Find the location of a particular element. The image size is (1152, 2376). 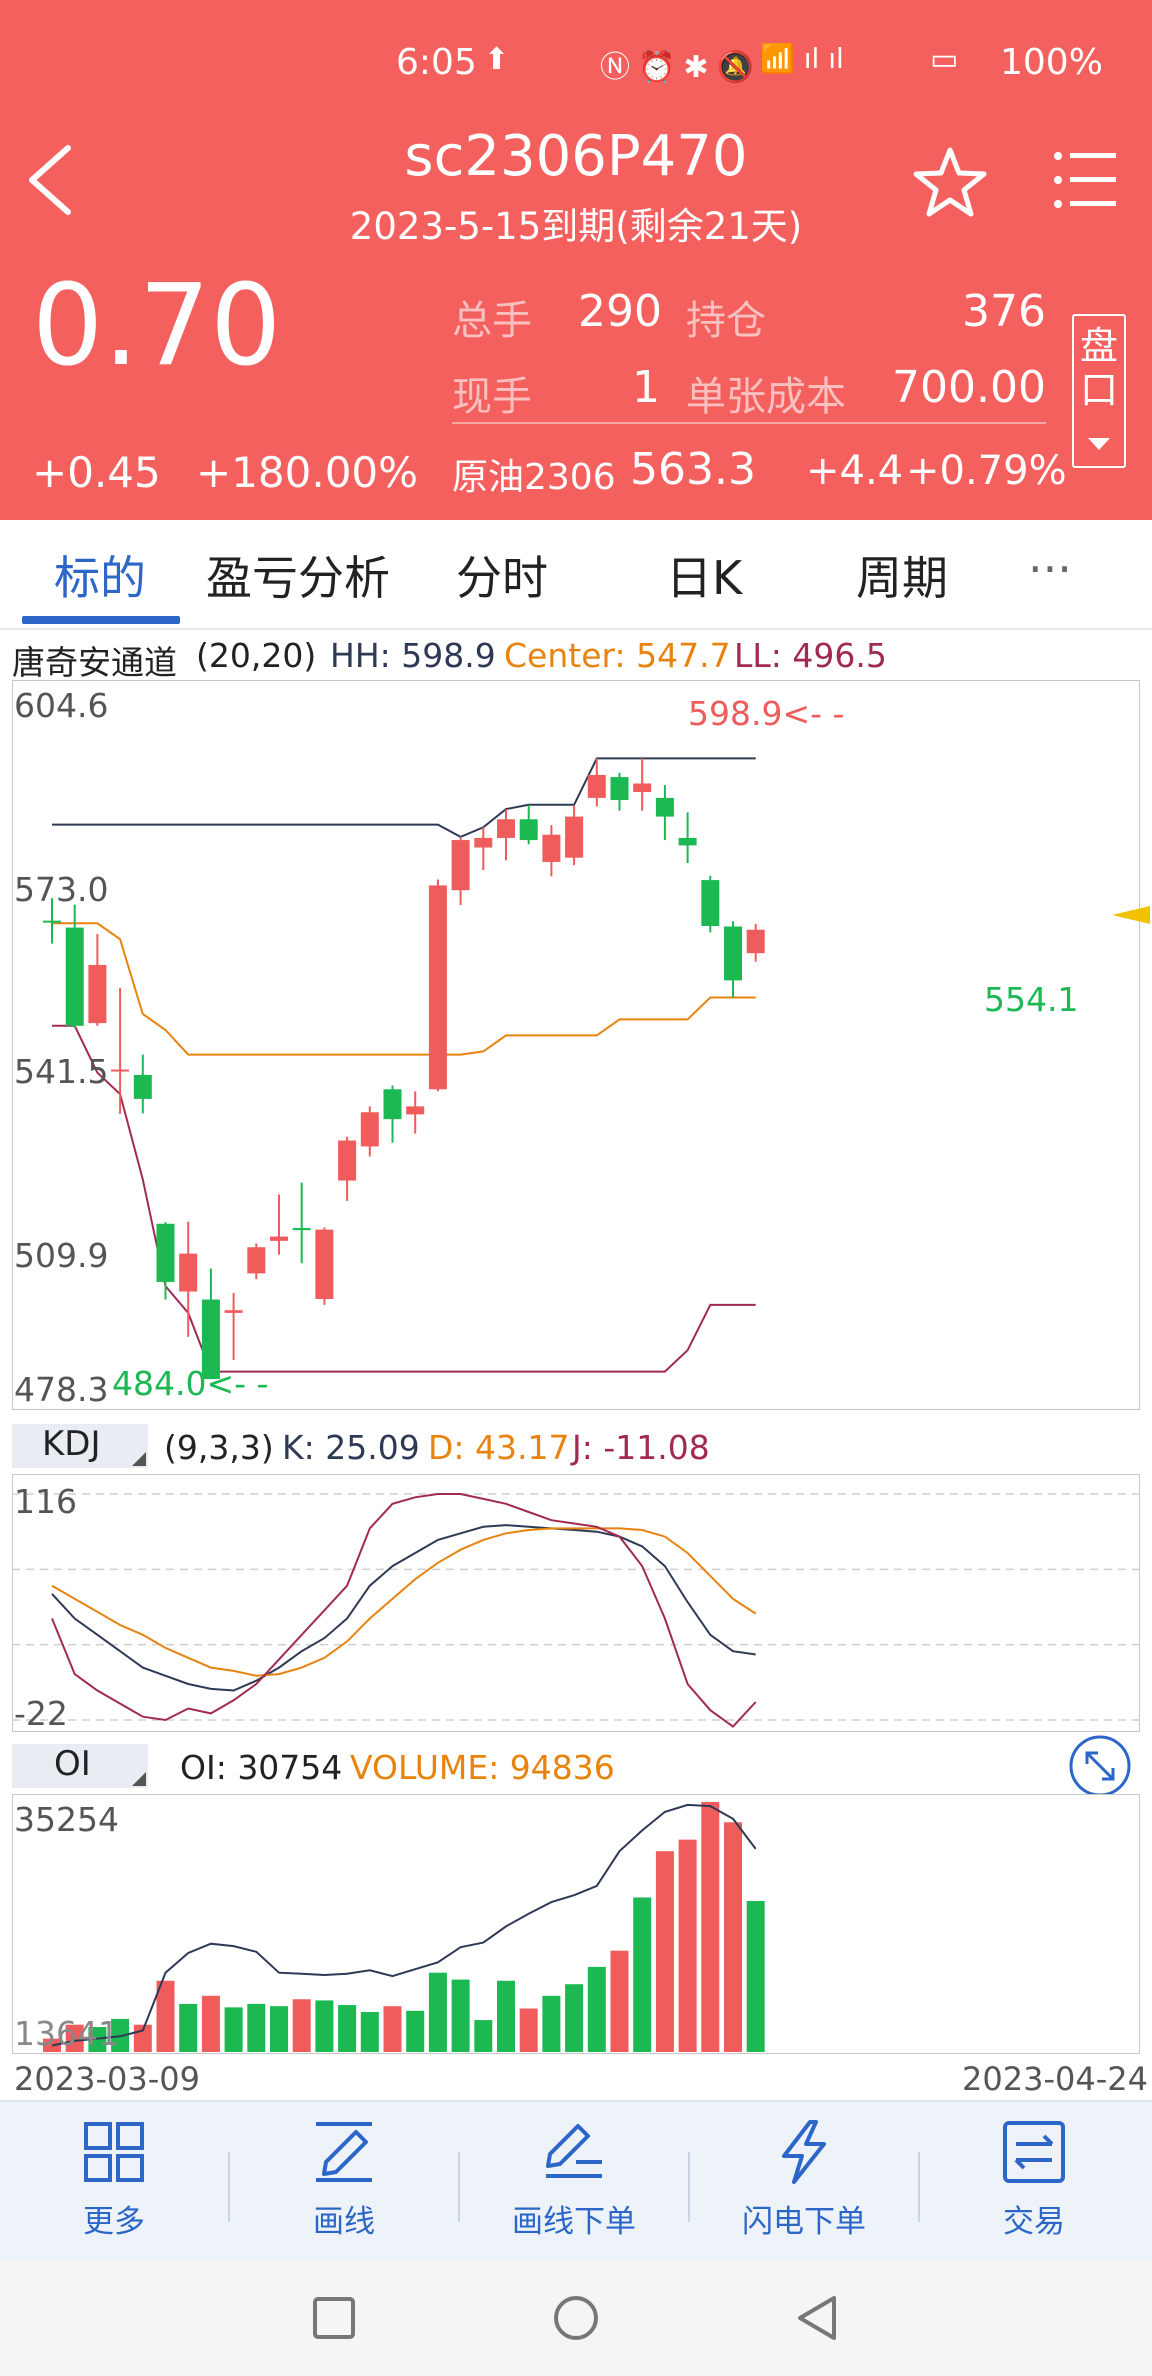

more-label: 更多 is located at coordinates (114, 2222).